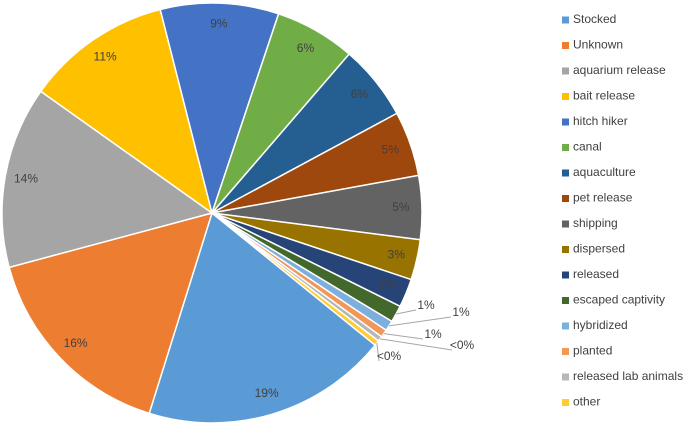 This screenshot has height=424, width=685. I want to click on legend-label: bait release, so click(604, 96).